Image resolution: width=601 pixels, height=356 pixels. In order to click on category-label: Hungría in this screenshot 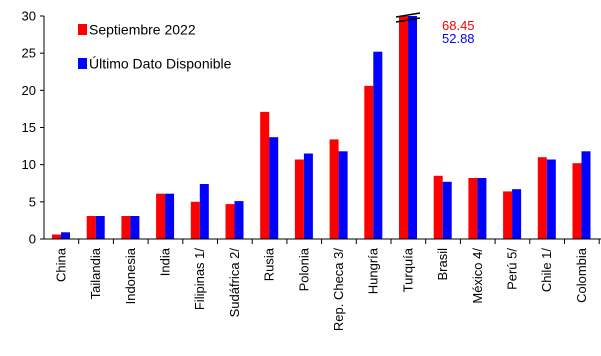, I will do `click(373, 270)`.